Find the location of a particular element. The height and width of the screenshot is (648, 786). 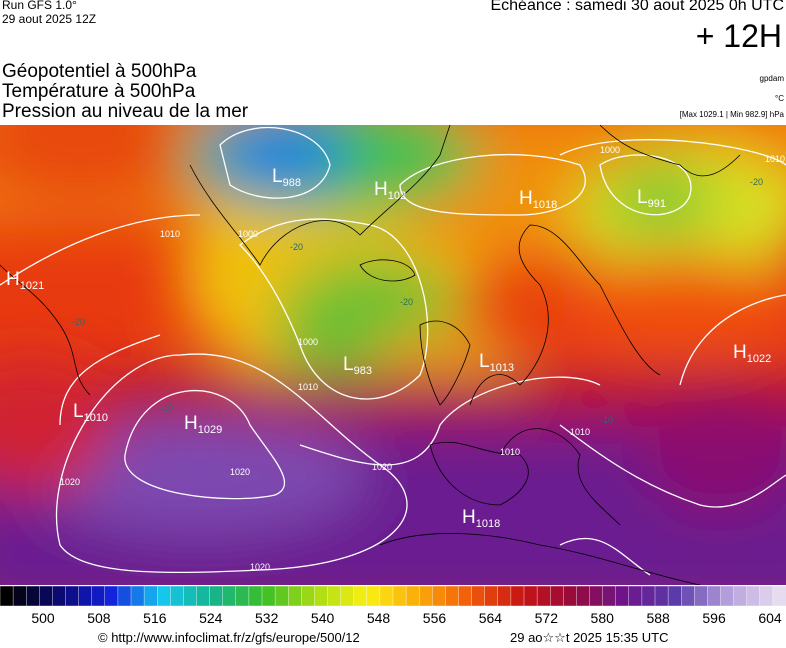

colorbar-label: 564 is located at coordinates (491, 618).